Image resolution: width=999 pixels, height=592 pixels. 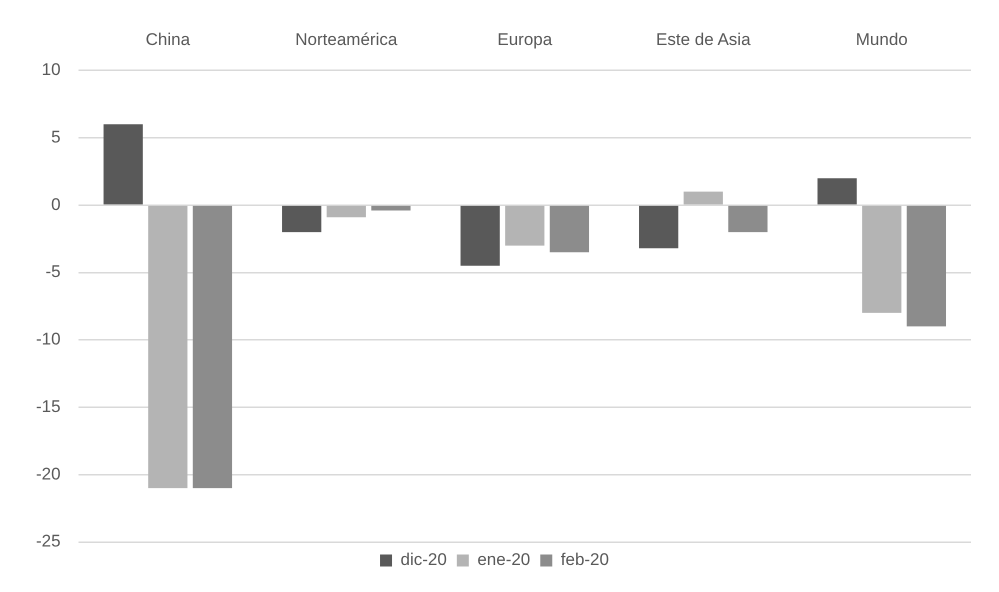 I want to click on y-tick-label: 10, so click(x=51, y=70).